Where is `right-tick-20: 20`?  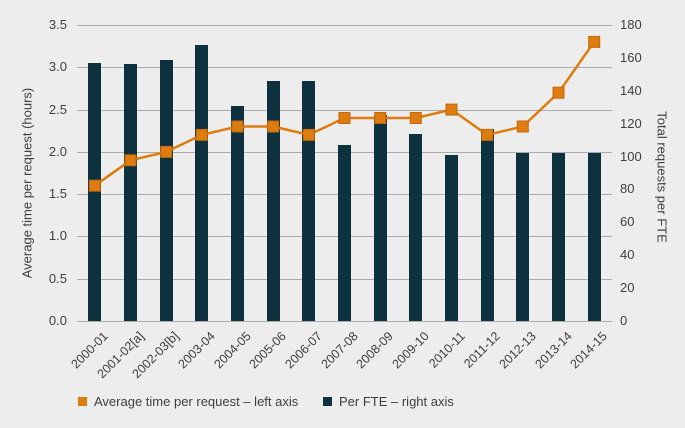
right-tick-20: 20 is located at coordinates (627, 288).